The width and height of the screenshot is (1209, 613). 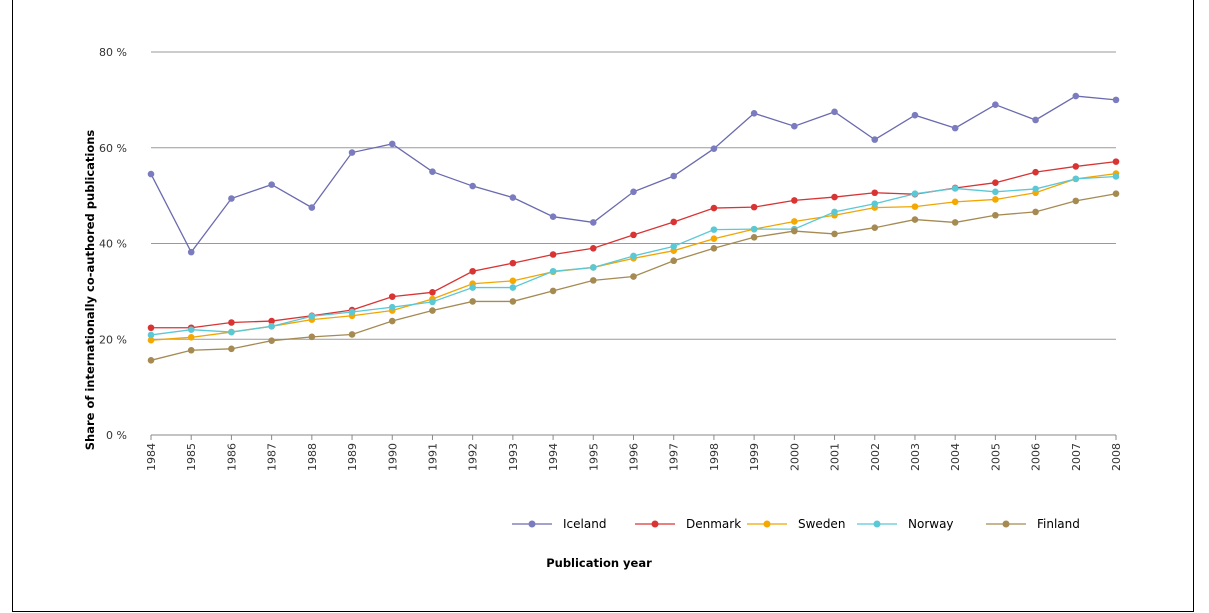 What do you see at coordinates (272, 457) in the screenshot?
I see `x-tick-label: 1987` at bounding box center [272, 457].